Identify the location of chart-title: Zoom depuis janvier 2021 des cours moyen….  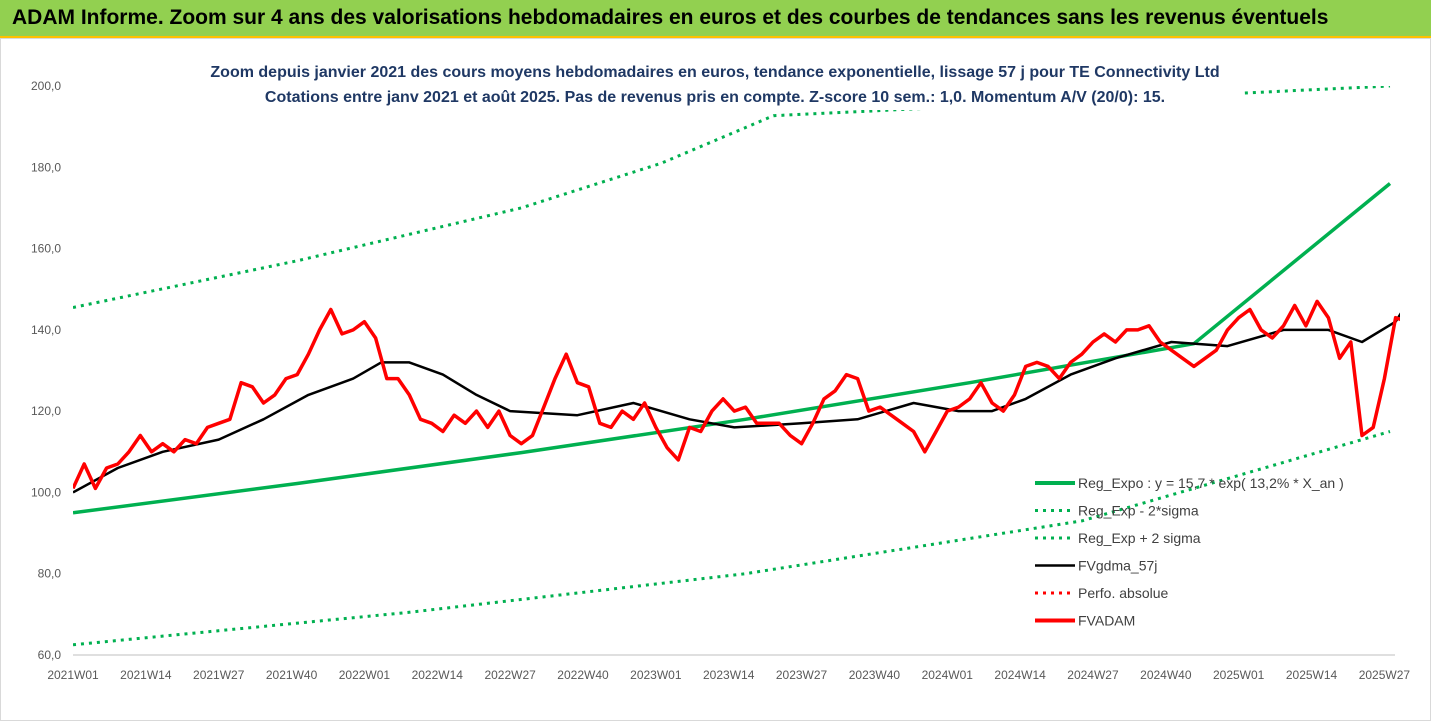
(715, 85).